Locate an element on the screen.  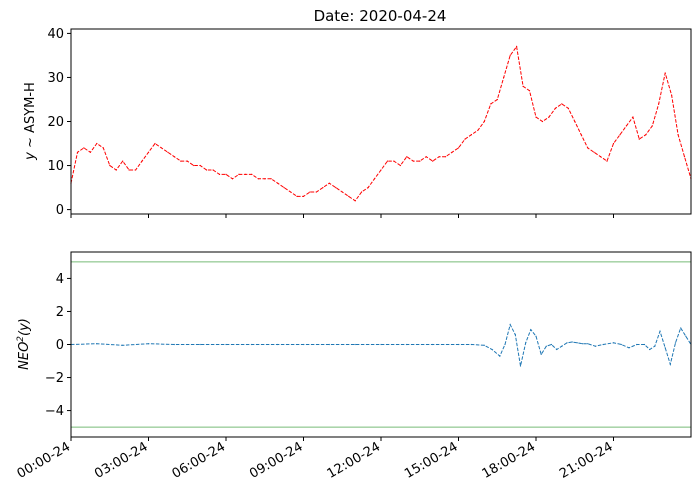
neo-series is located at coordinates (381, 345).